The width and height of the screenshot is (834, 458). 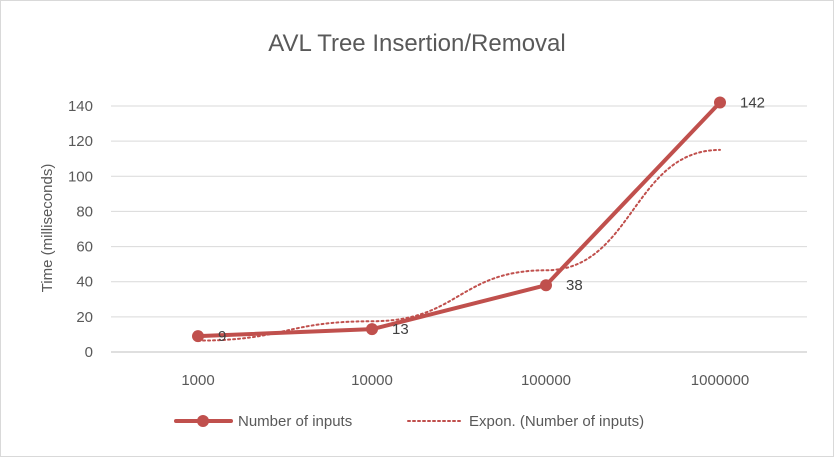 What do you see at coordinates (89, 352) in the screenshot?
I see `y-tick-label: 0` at bounding box center [89, 352].